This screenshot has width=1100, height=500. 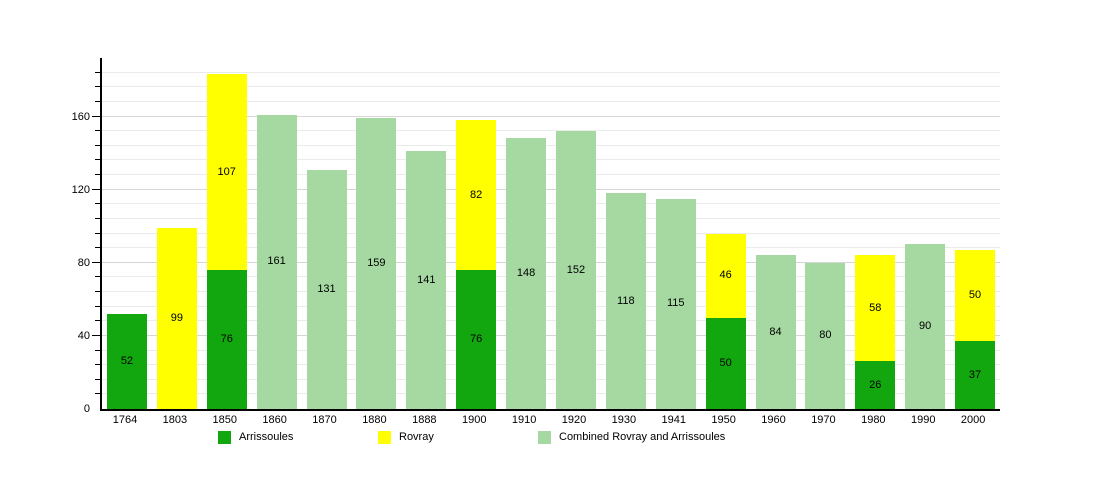 I want to click on x-axis-label-1980: 1980, so click(x=873, y=420).